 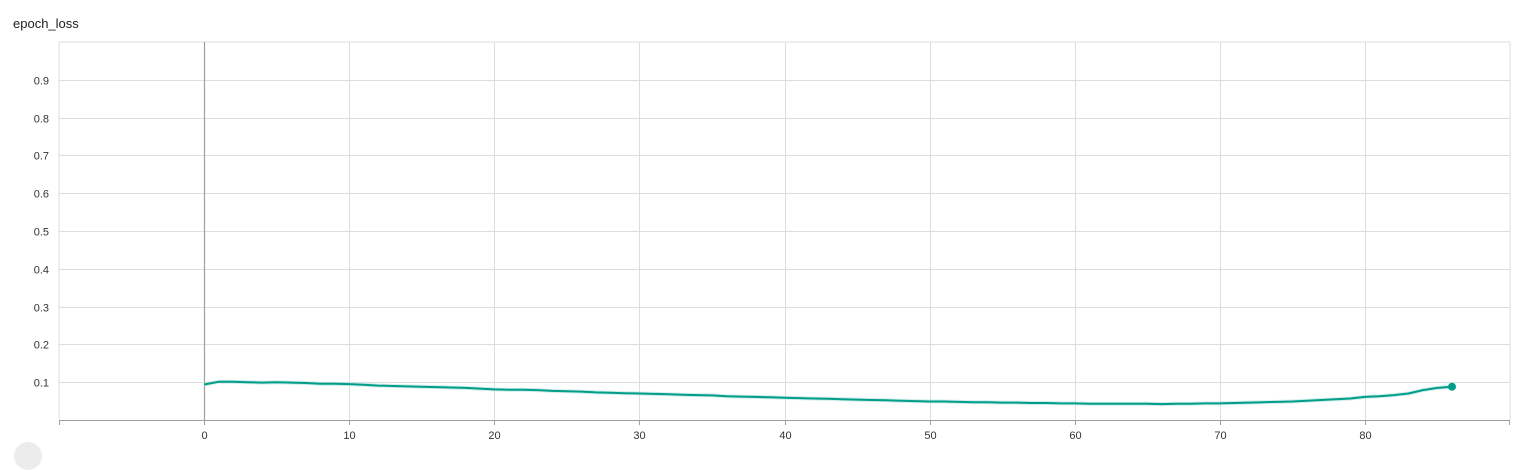 What do you see at coordinates (349, 436) in the screenshot?
I see `x-tick-label: 10` at bounding box center [349, 436].